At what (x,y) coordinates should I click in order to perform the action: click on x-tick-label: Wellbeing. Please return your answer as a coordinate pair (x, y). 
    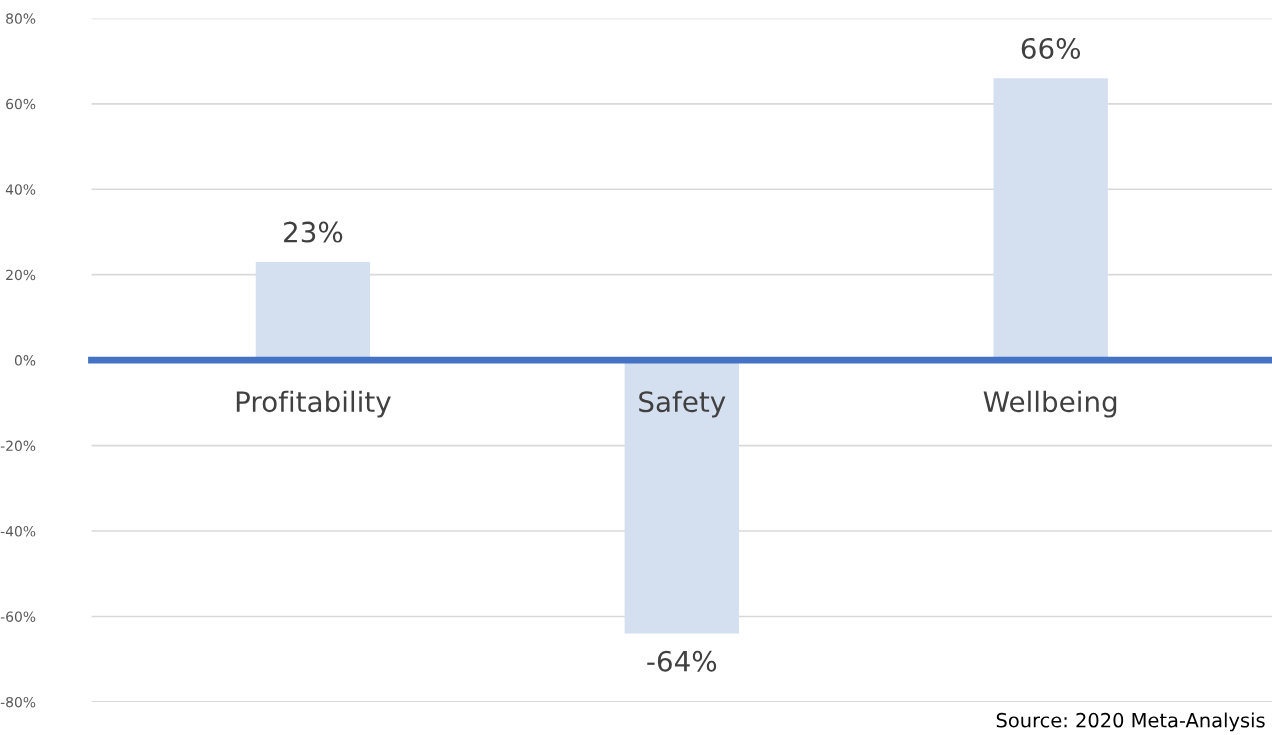
    Looking at the image, I should click on (1050, 404).